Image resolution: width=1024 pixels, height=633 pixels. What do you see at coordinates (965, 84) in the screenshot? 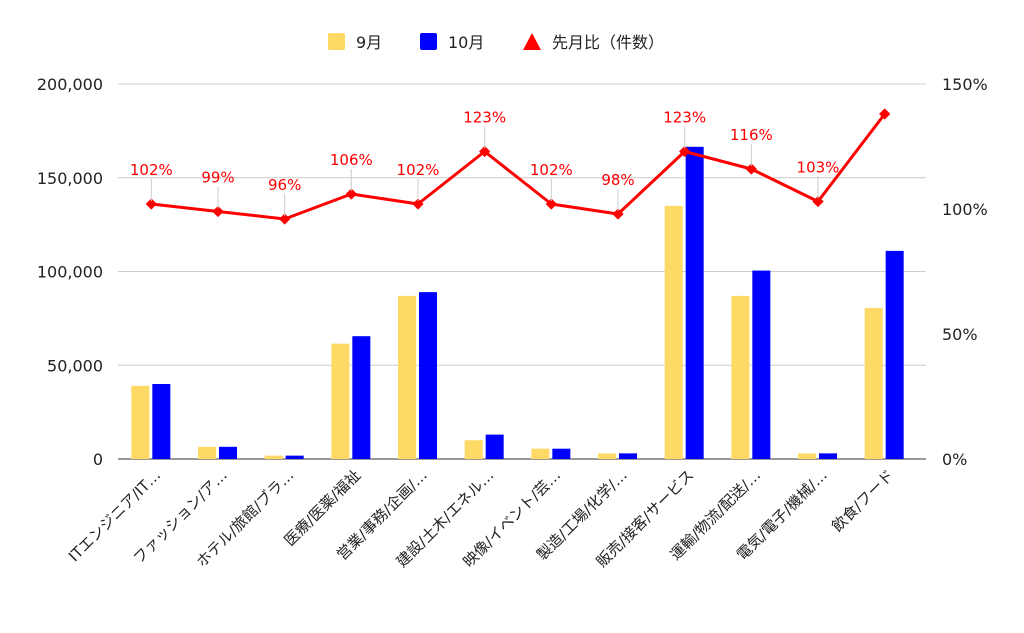
I see `right-tick-label: 150%` at bounding box center [965, 84].